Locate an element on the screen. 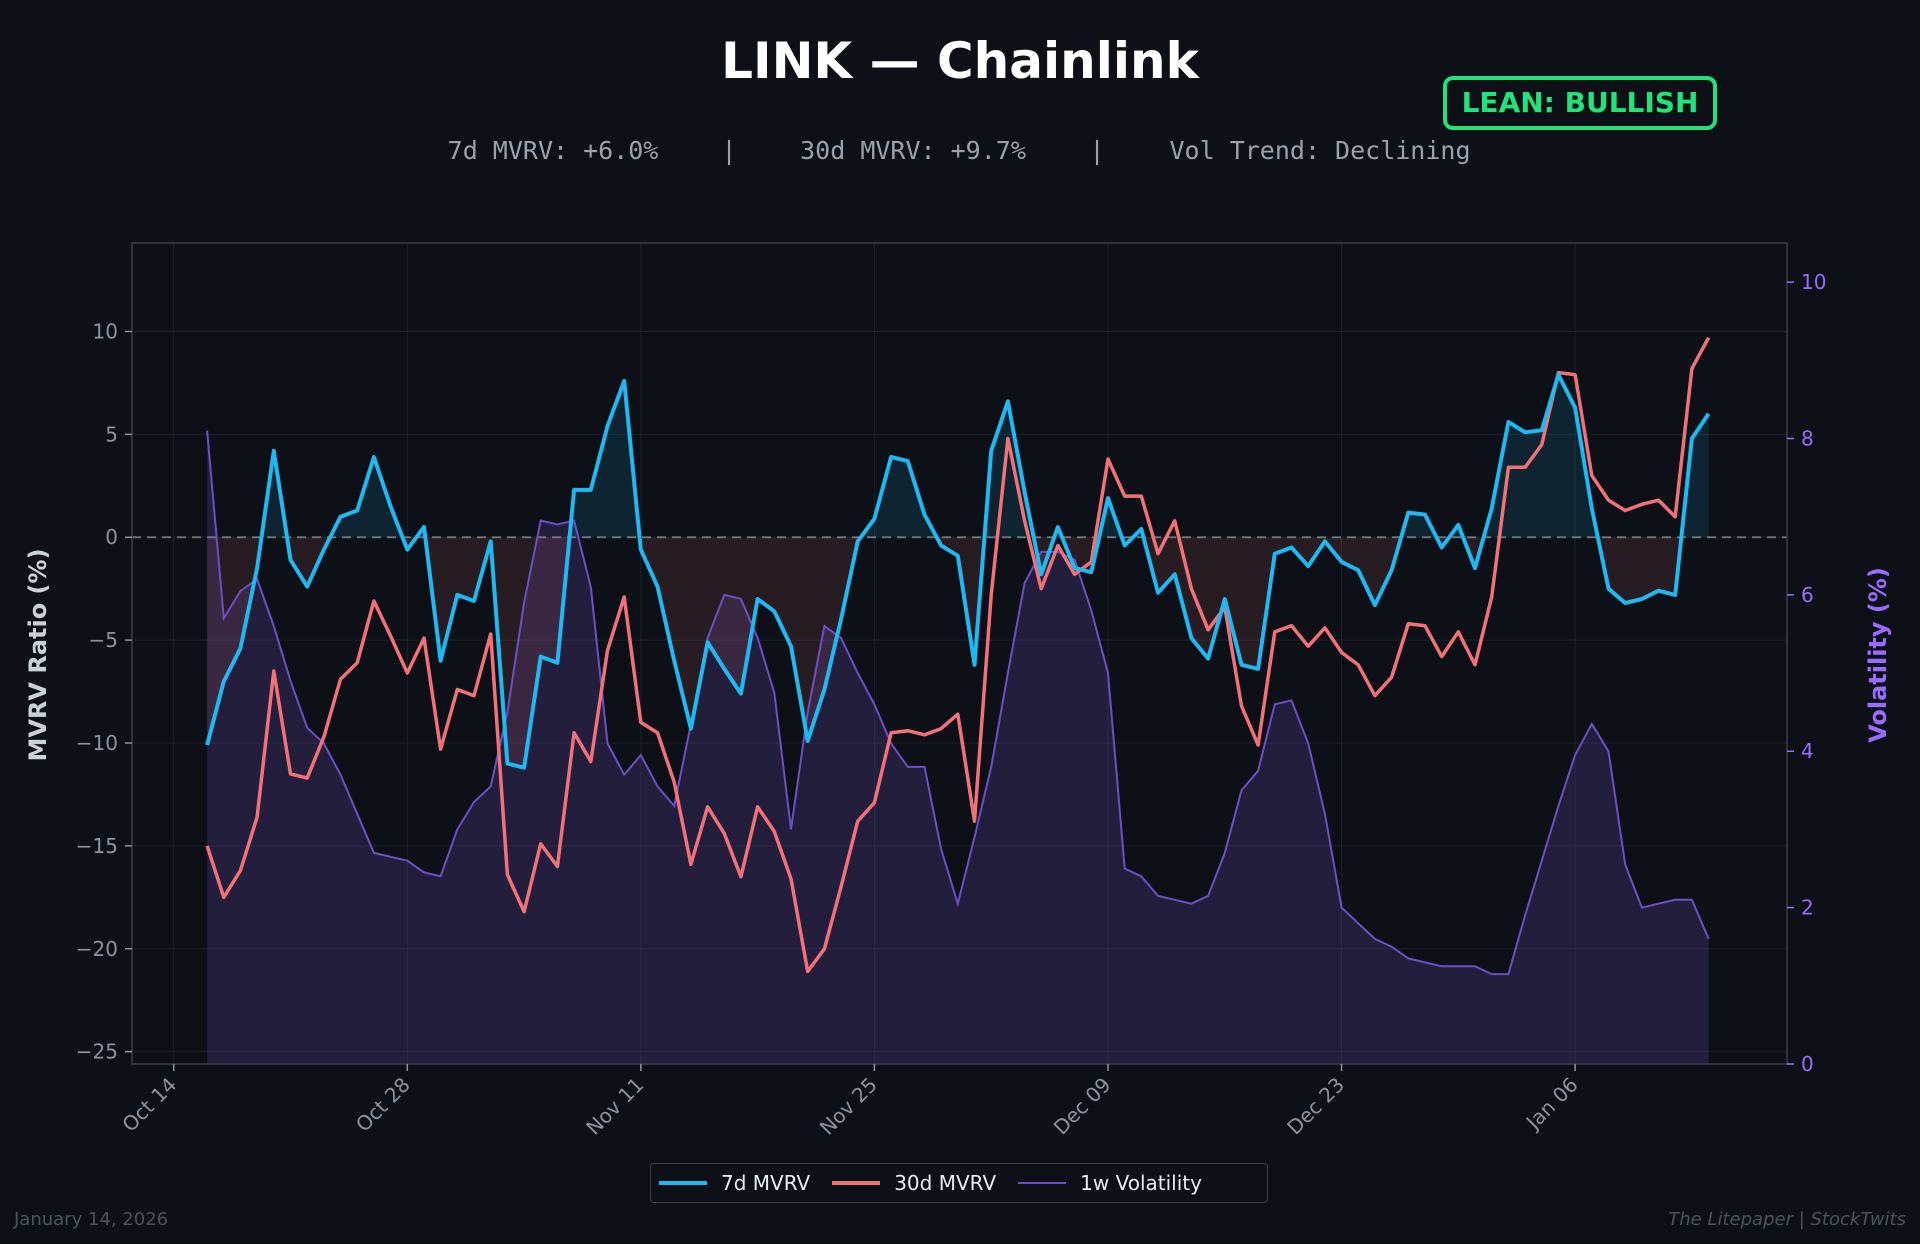  legend-swatch-30d is located at coordinates (856, 1183).